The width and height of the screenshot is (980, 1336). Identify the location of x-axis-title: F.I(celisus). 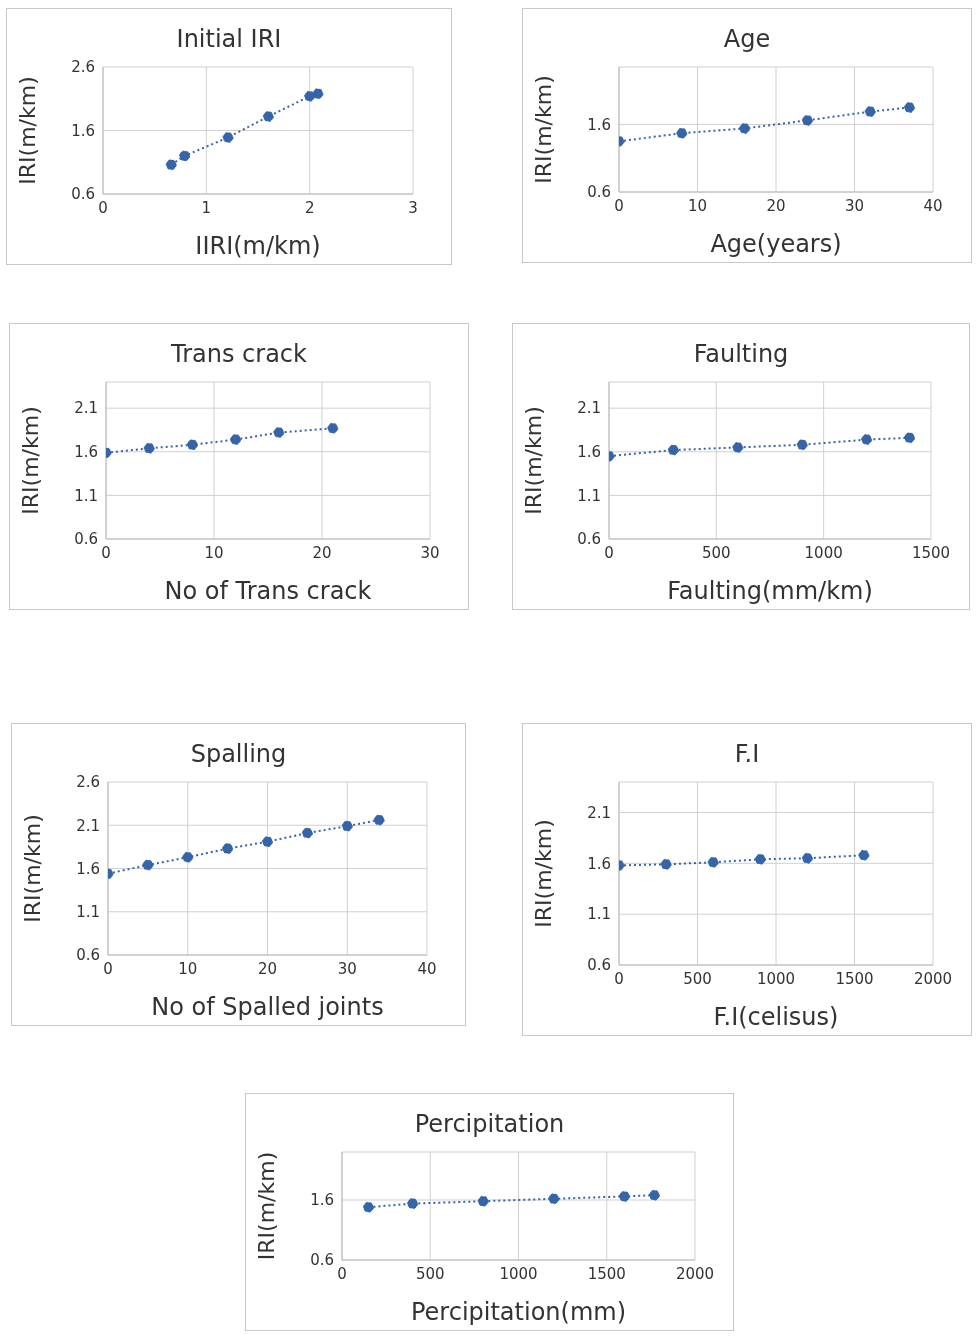
(776, 1017).